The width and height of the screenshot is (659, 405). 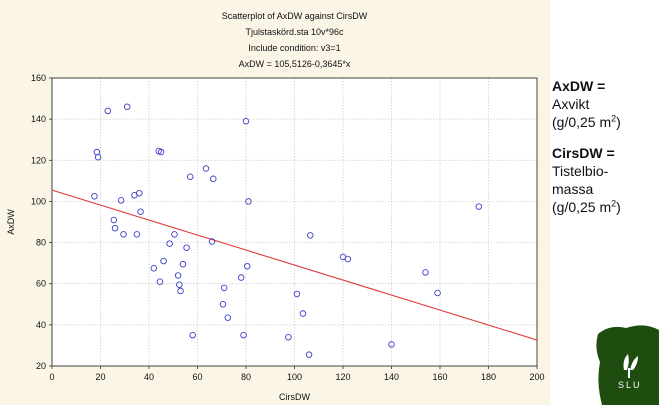 What do you see at coordinates (630, 385) in the screenshot?
I see `logo-text: SLU` at bounding box center [630, 385].